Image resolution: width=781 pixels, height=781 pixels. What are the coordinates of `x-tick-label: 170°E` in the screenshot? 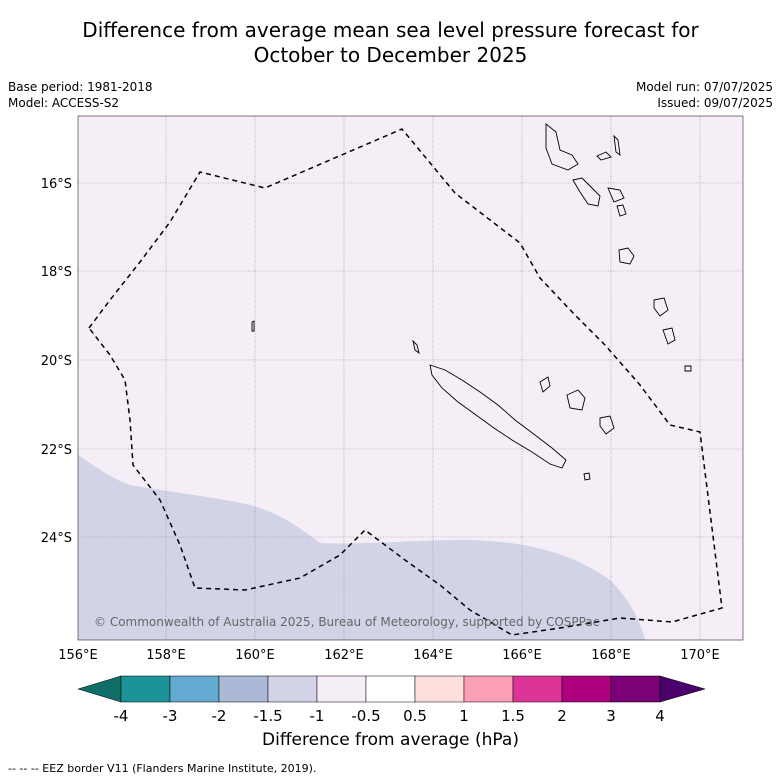 It's located at (700, 655).